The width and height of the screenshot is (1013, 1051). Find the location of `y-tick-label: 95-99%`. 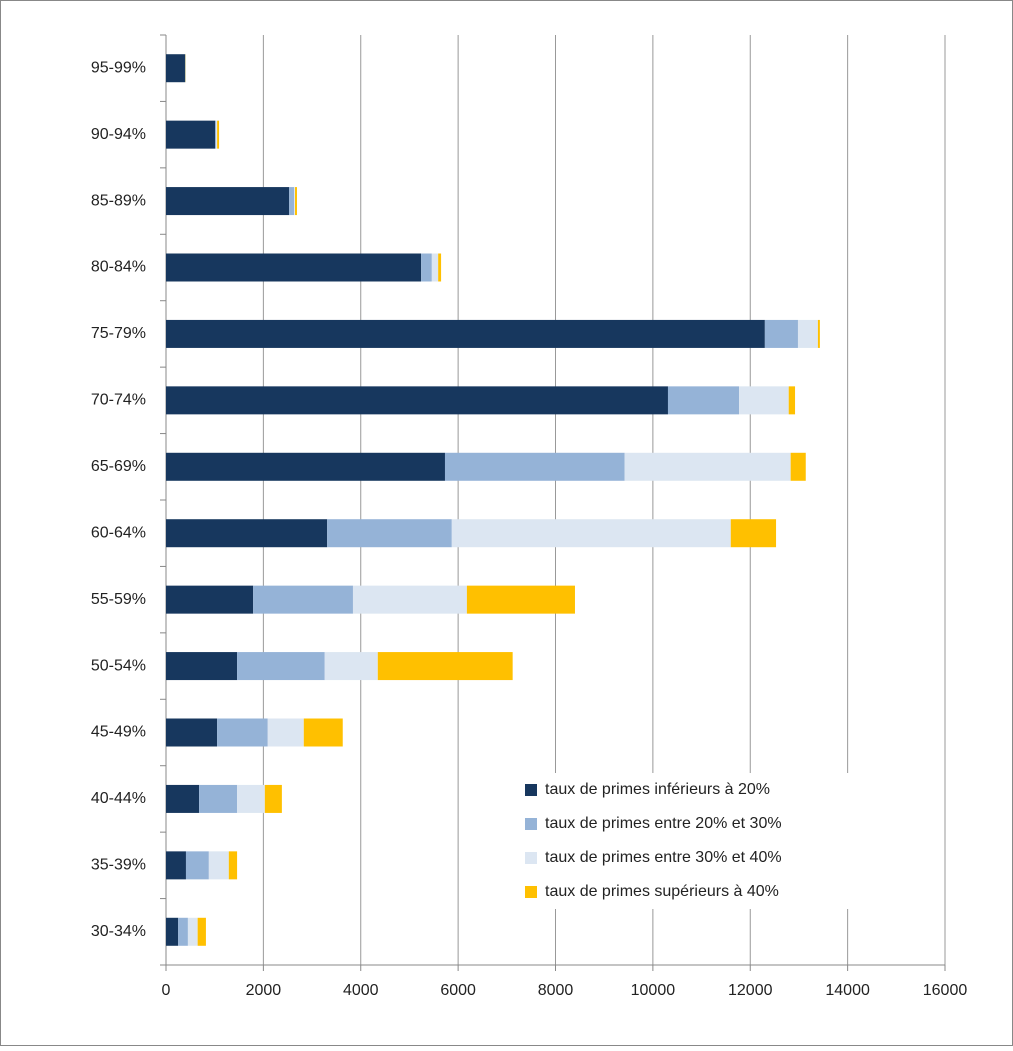

y-tick-label: 95-99% is located at coordinates (118, 67).